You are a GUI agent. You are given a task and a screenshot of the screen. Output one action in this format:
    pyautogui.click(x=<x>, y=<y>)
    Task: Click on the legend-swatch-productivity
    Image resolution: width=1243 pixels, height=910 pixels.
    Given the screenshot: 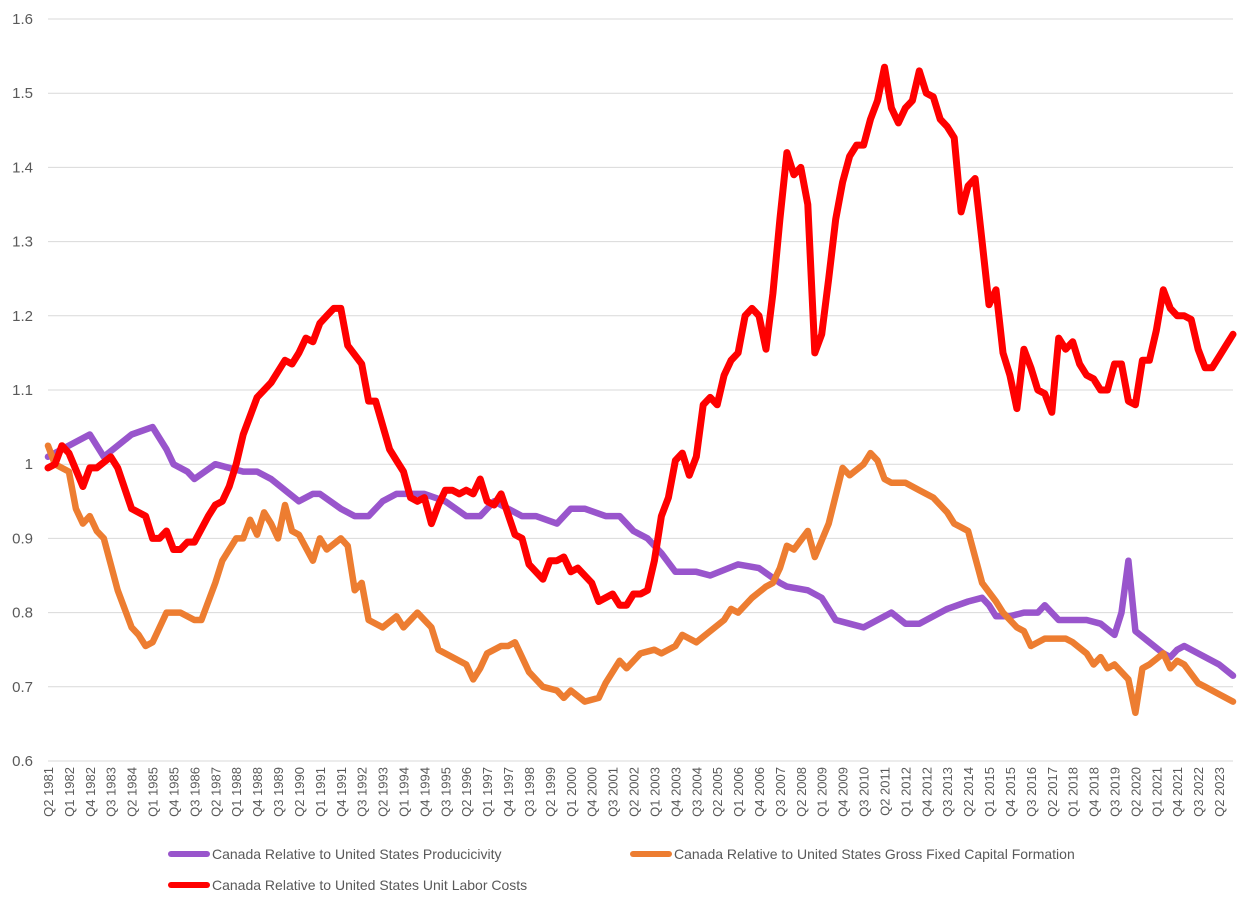 What is the action you would take?
    pyautogui.click(x=189, y=854)
    